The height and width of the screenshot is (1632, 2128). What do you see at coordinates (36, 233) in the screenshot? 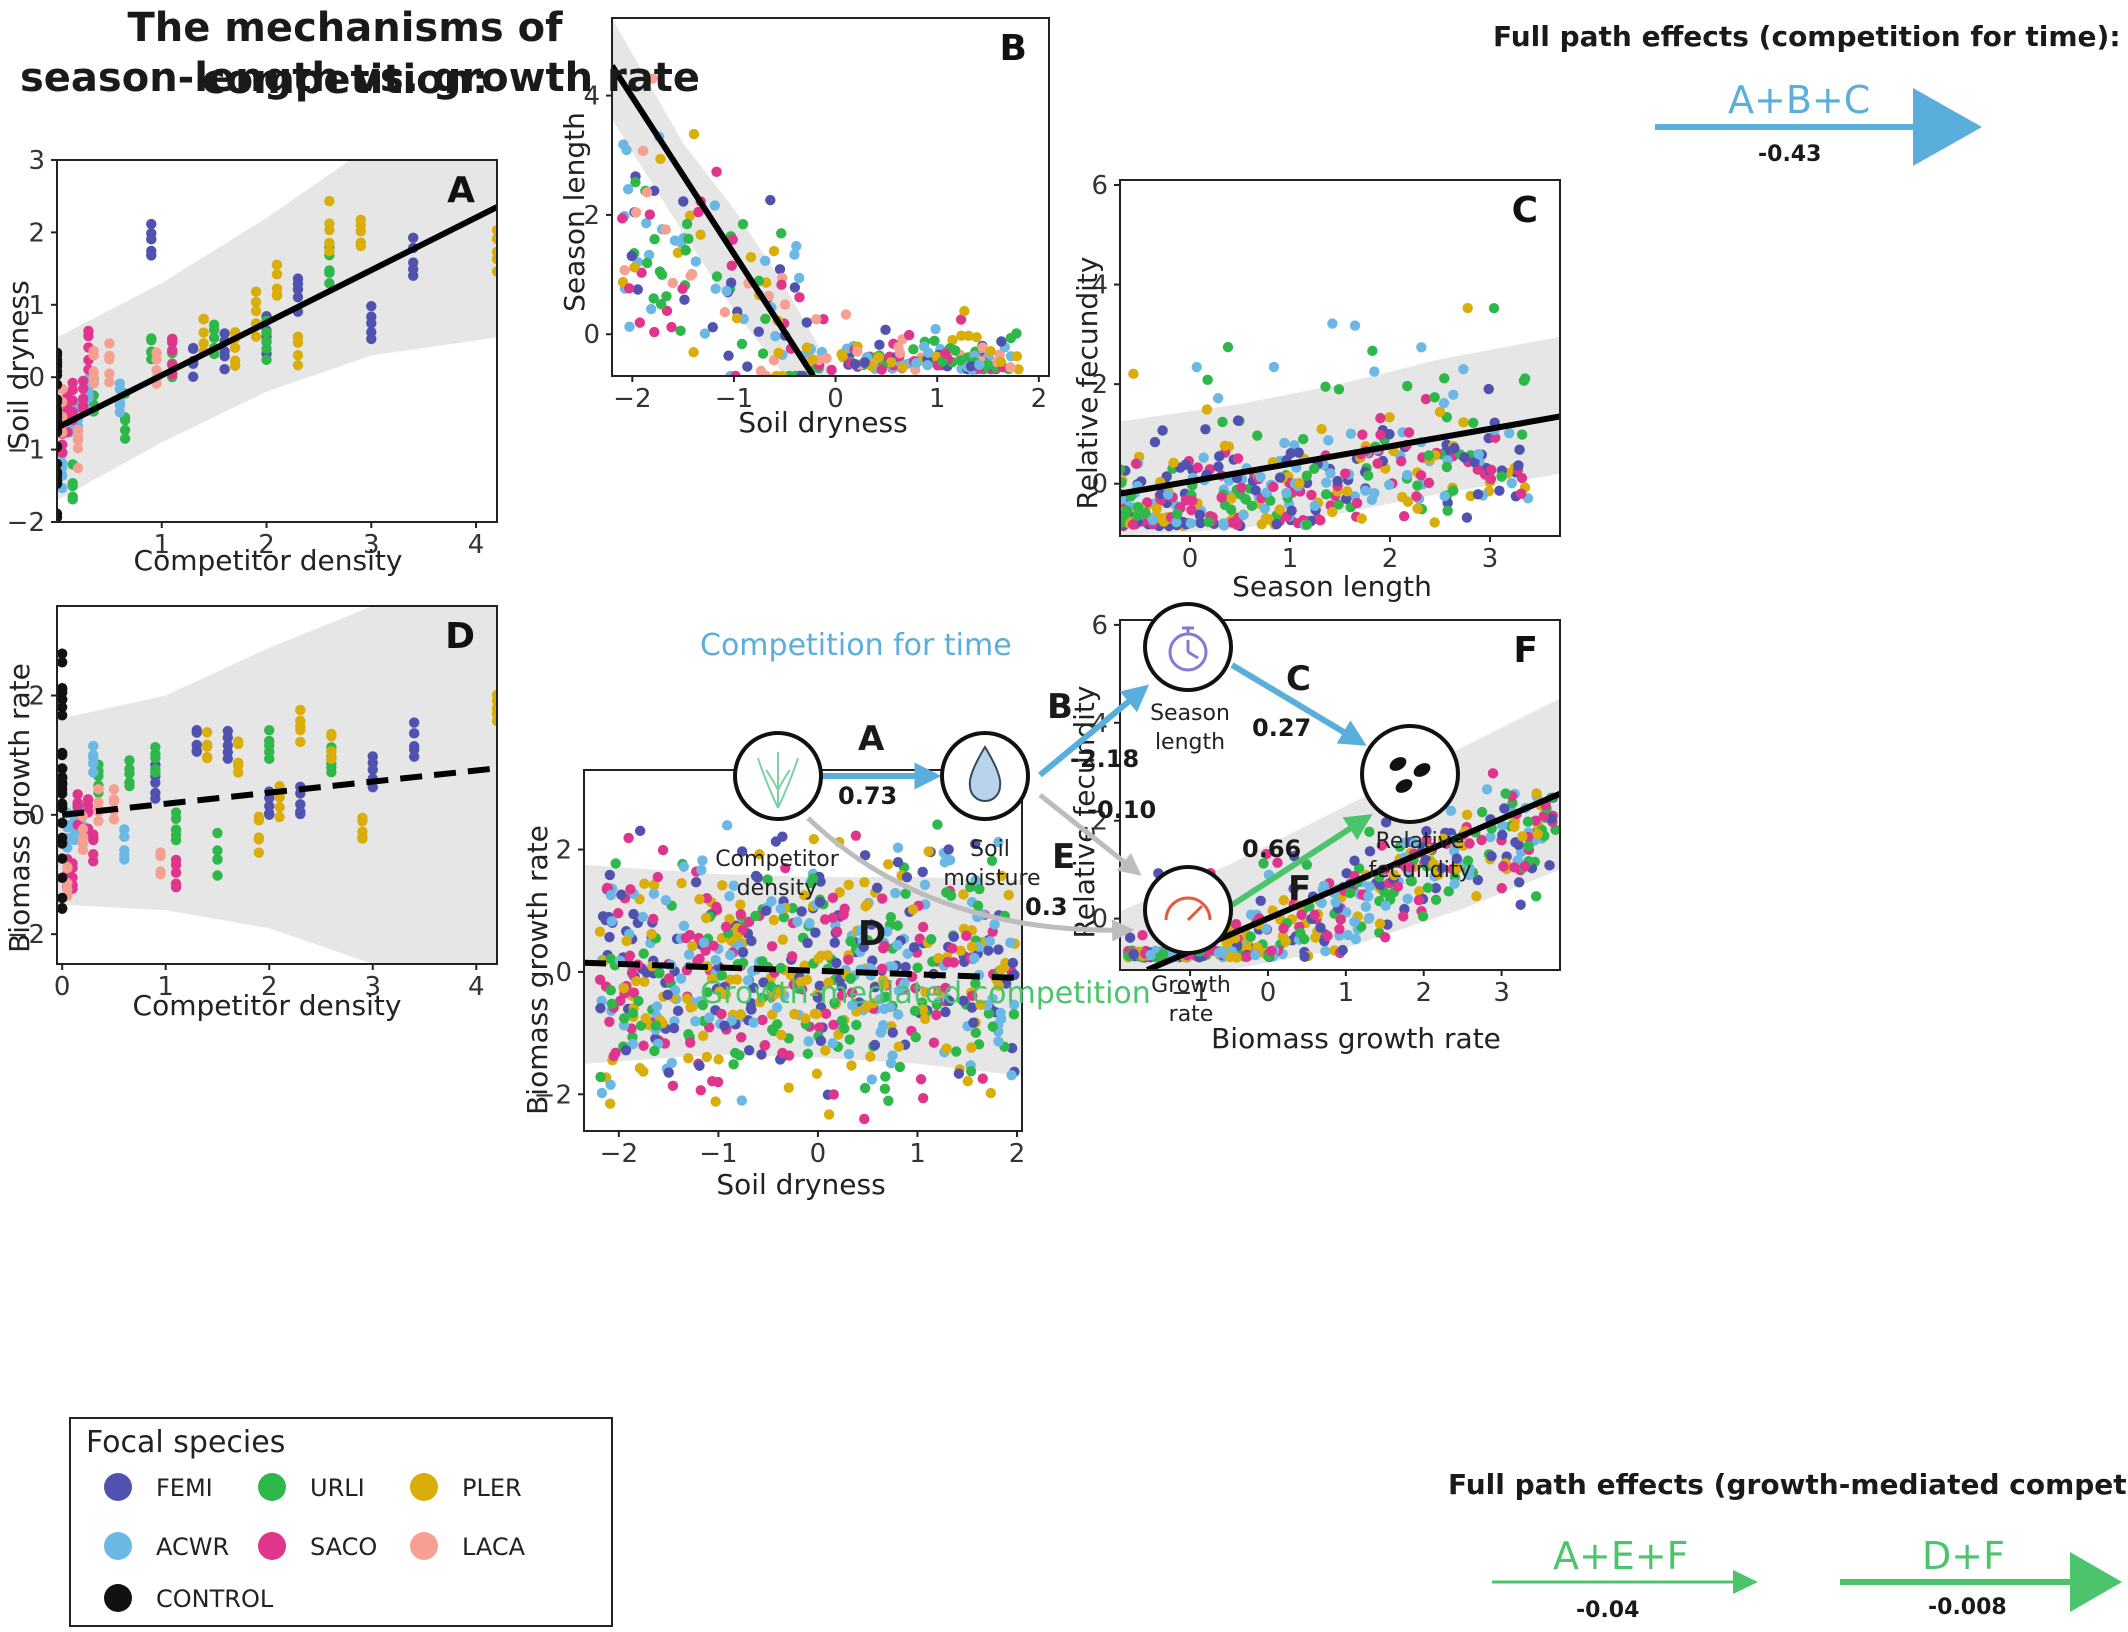
I see `y-tick-label: 2` at bounding box center [36, 233].